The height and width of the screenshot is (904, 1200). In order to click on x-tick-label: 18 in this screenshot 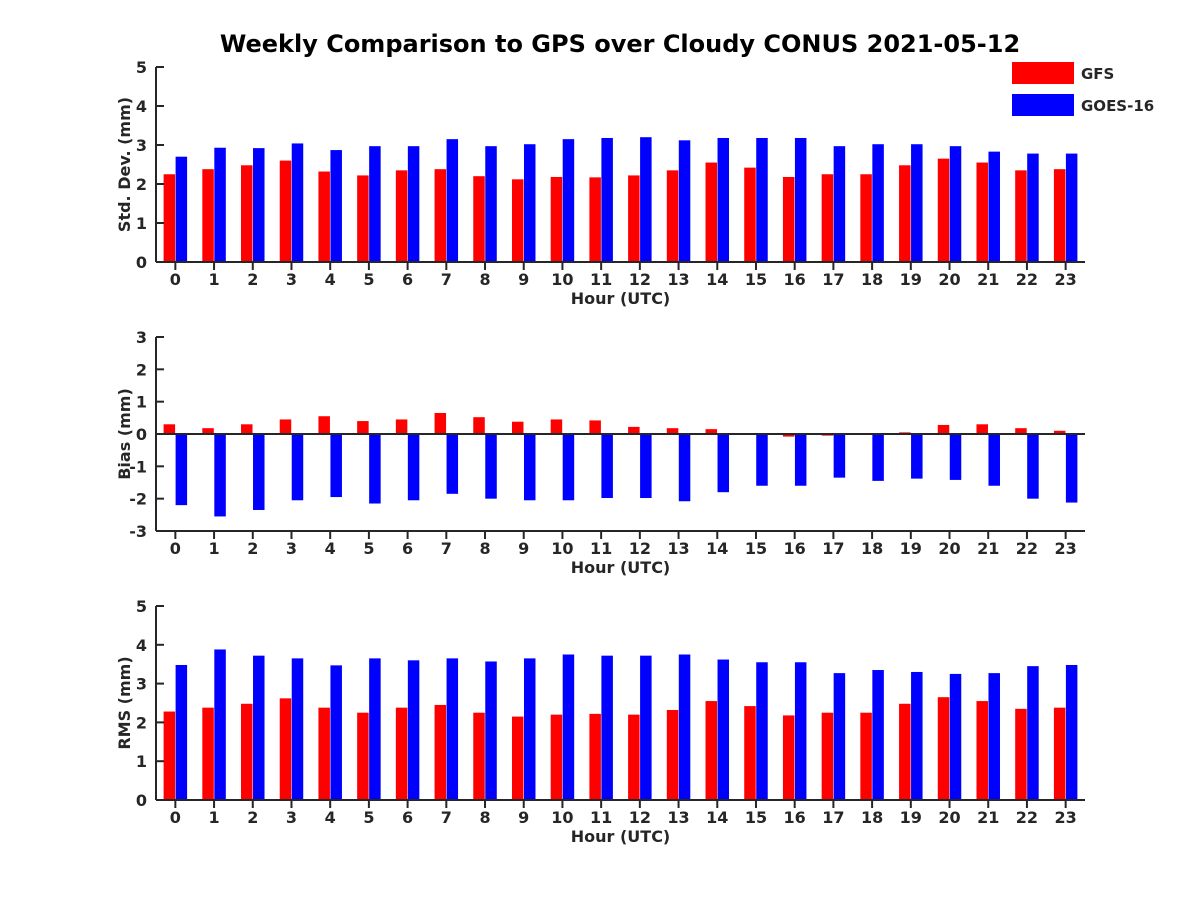, I will do `click(872, 279)`.